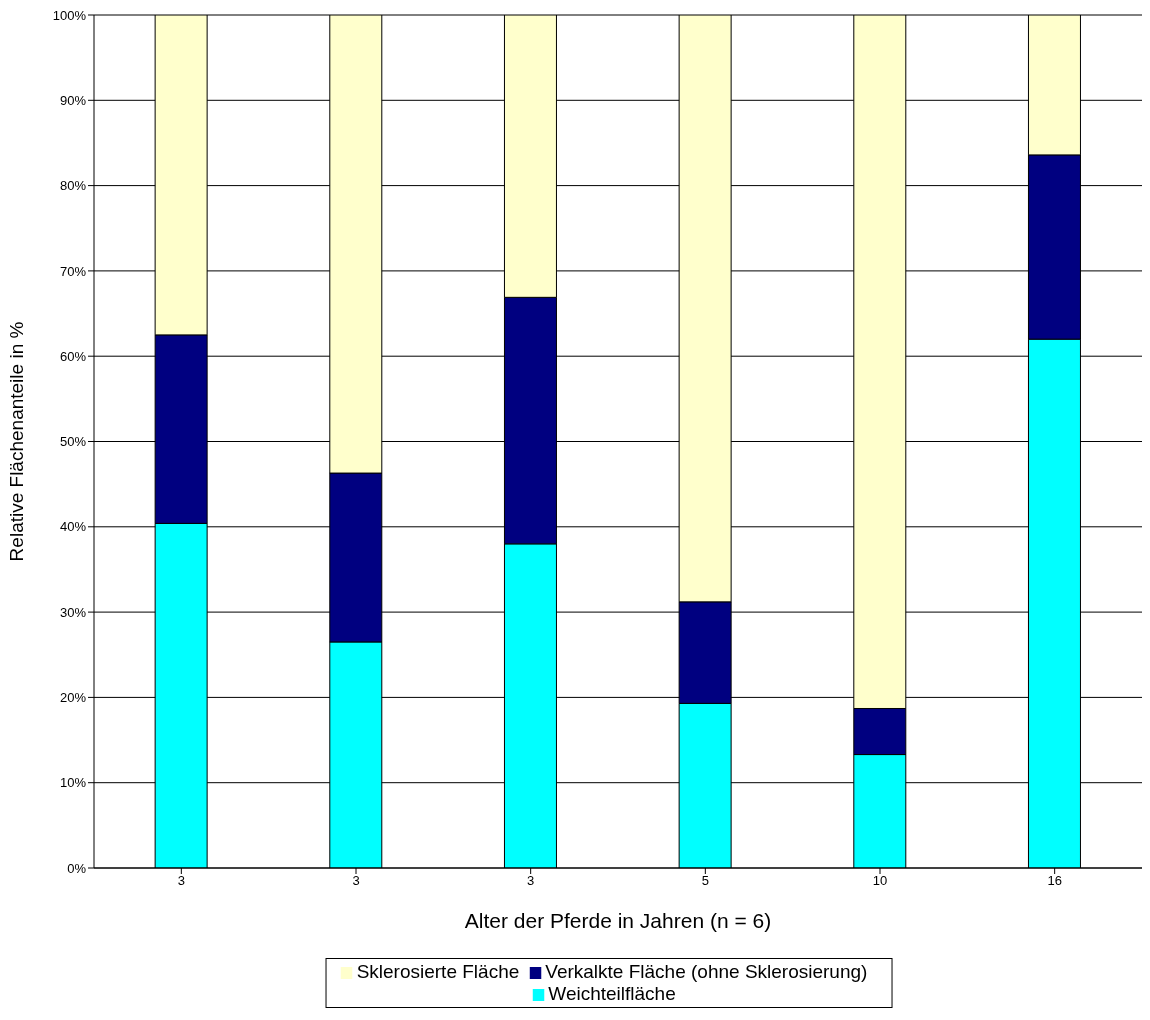  I want to click on legend-label: Verkalkte Fläche (ohne Sklerosierung), so click(706, 971).